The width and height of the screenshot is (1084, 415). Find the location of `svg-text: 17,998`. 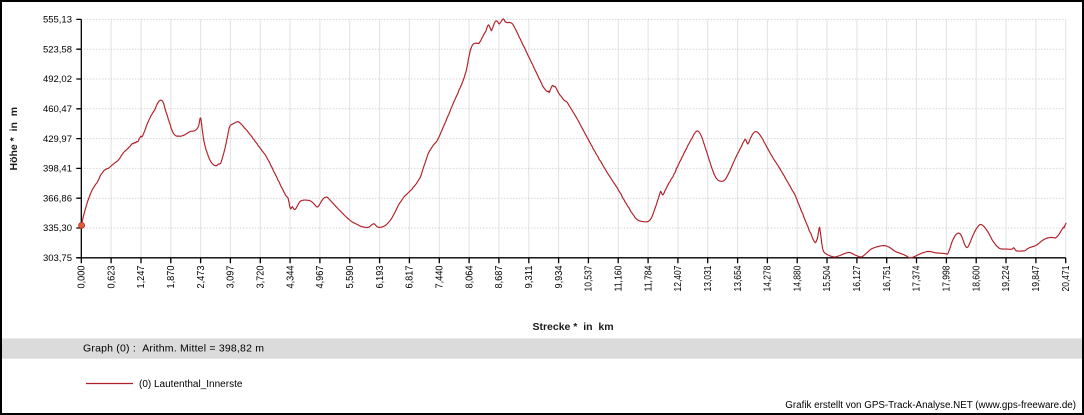

svg-text: 17,998 is located at coordinates (947, 278).